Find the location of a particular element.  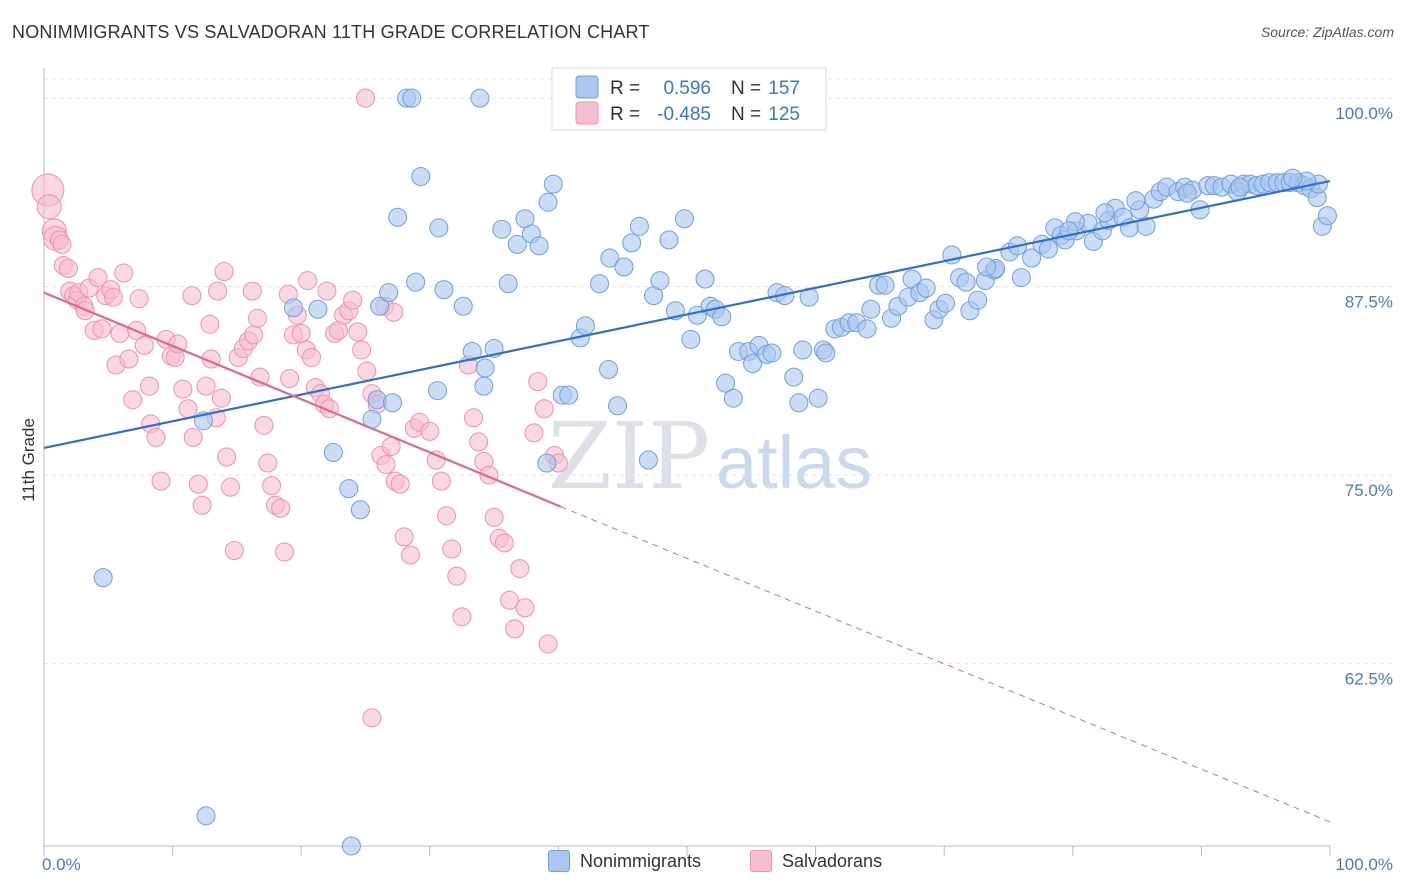

y-tick-label: 62.5% is located at coordinates (1369, 679).